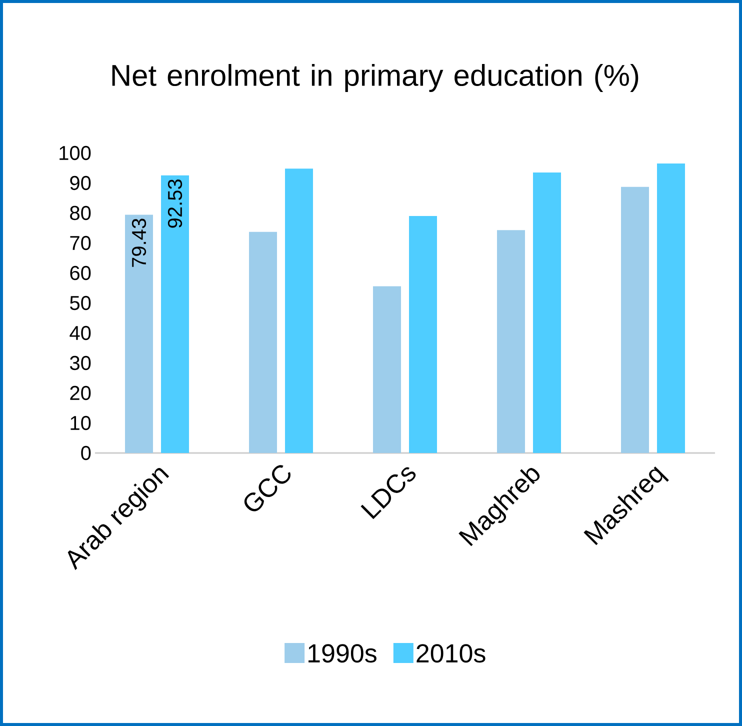  What do you see at coordinates (375, 78) in the screenshot?
I see `chart-title: Net enrolment in primary education (%)` at bounding box center [375, 78].